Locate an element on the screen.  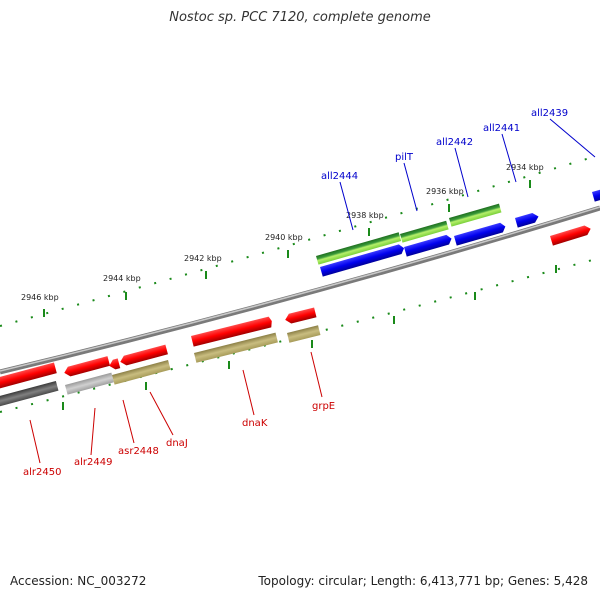
feature-grpE-olive is located at coordinates (304, 334).